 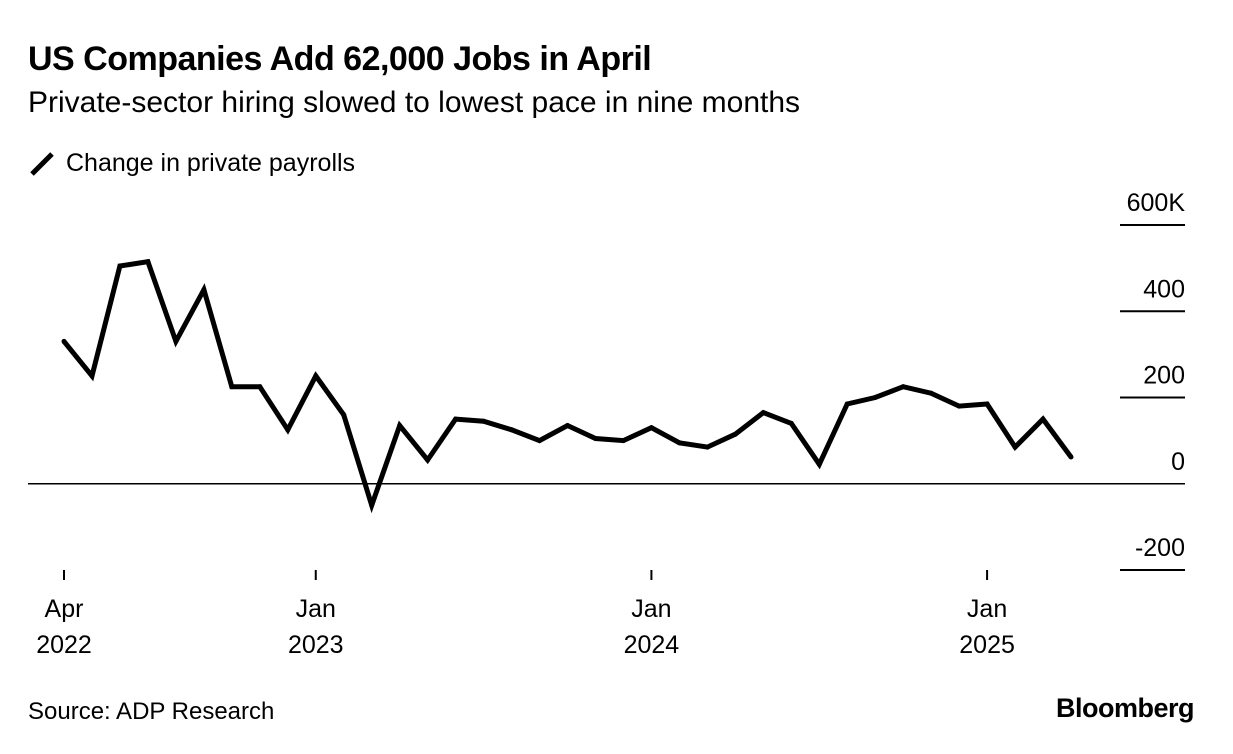 I want to click on y-tick-label: 200, so click(x=1164, y=376).